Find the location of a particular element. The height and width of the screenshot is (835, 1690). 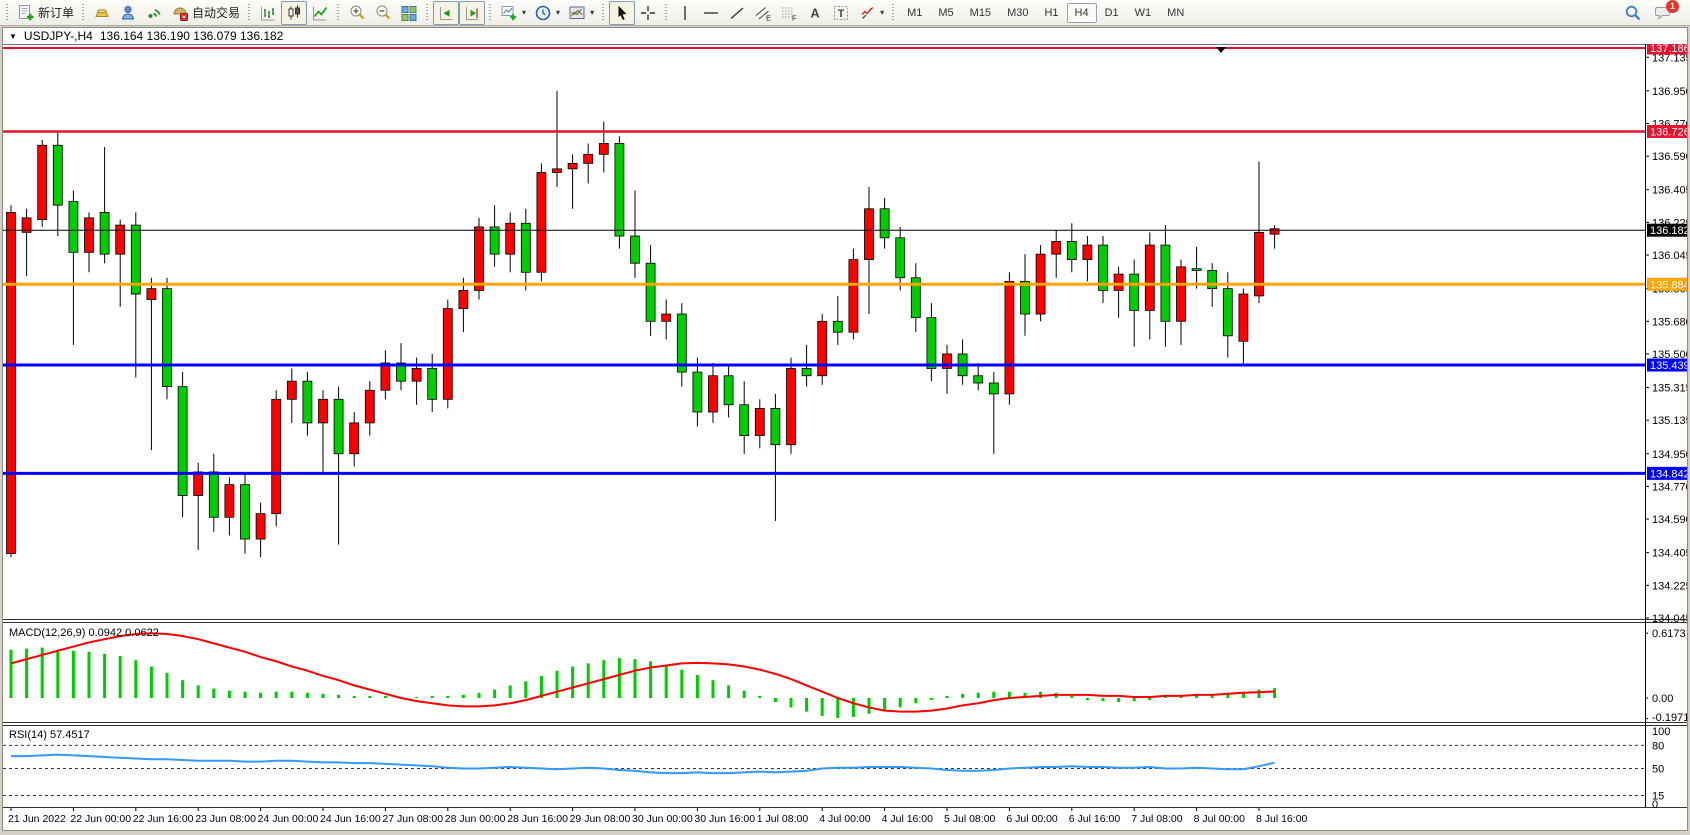

svg-text: A is located at coordinates (815, 13).